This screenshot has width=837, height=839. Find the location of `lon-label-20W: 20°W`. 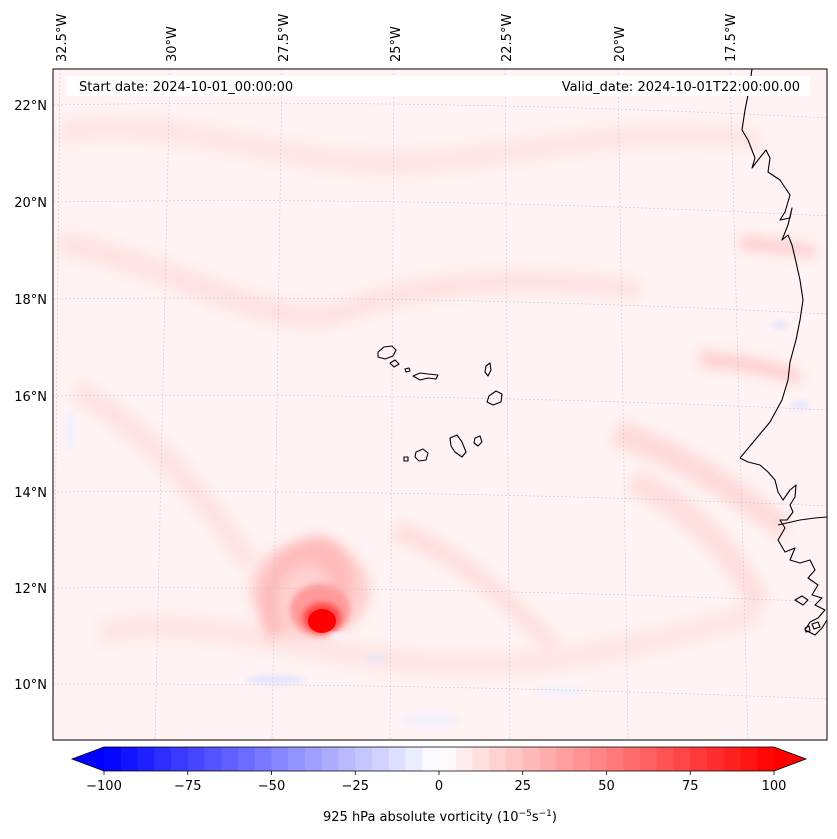

lon-label-20W: 20°W is located at coordinates (620, 44).